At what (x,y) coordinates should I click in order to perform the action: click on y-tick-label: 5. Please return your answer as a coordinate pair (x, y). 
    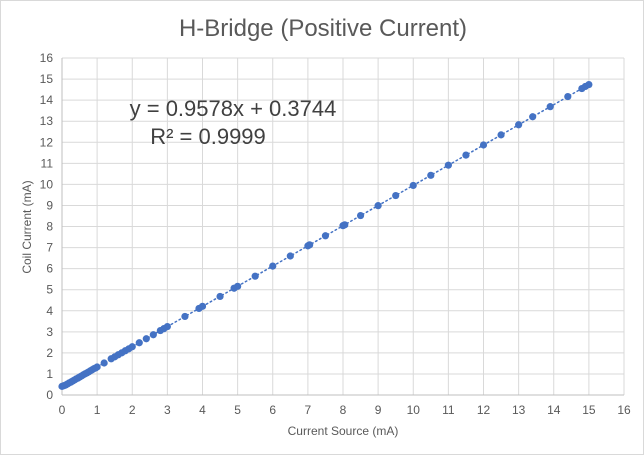
    Looking at the image, I should click on (49, 290).